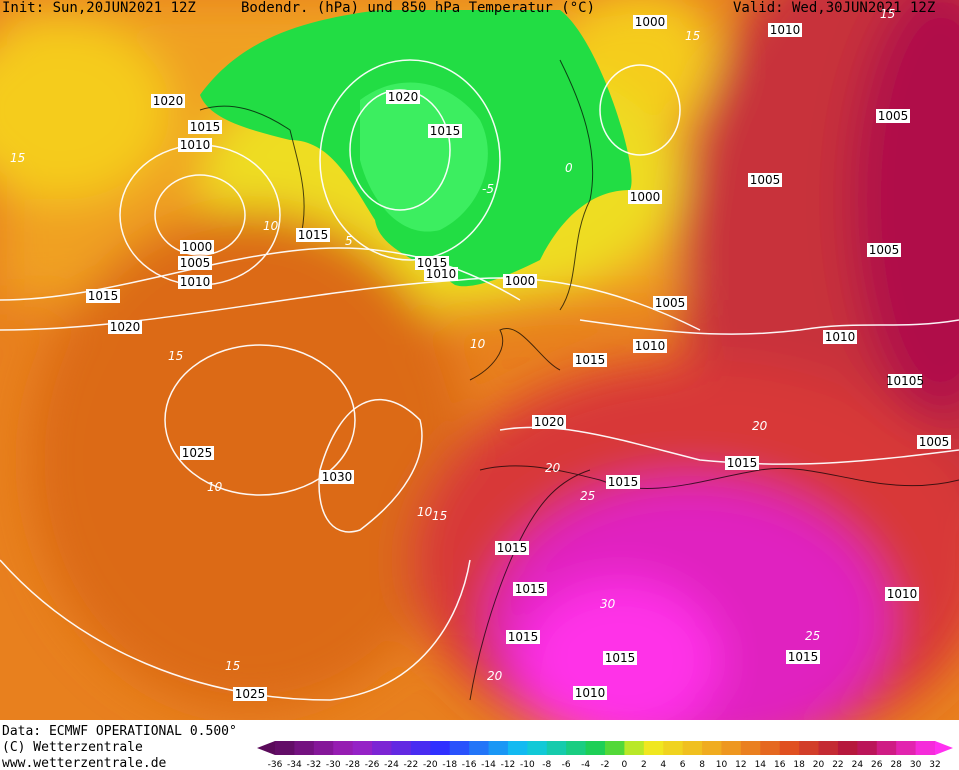 The height and width of the screenshot is (770, 959). What do you see at coordinates (587, 496) in the screenshot?
I see `isotherm-label: 25` at bounding box center [587, 496].